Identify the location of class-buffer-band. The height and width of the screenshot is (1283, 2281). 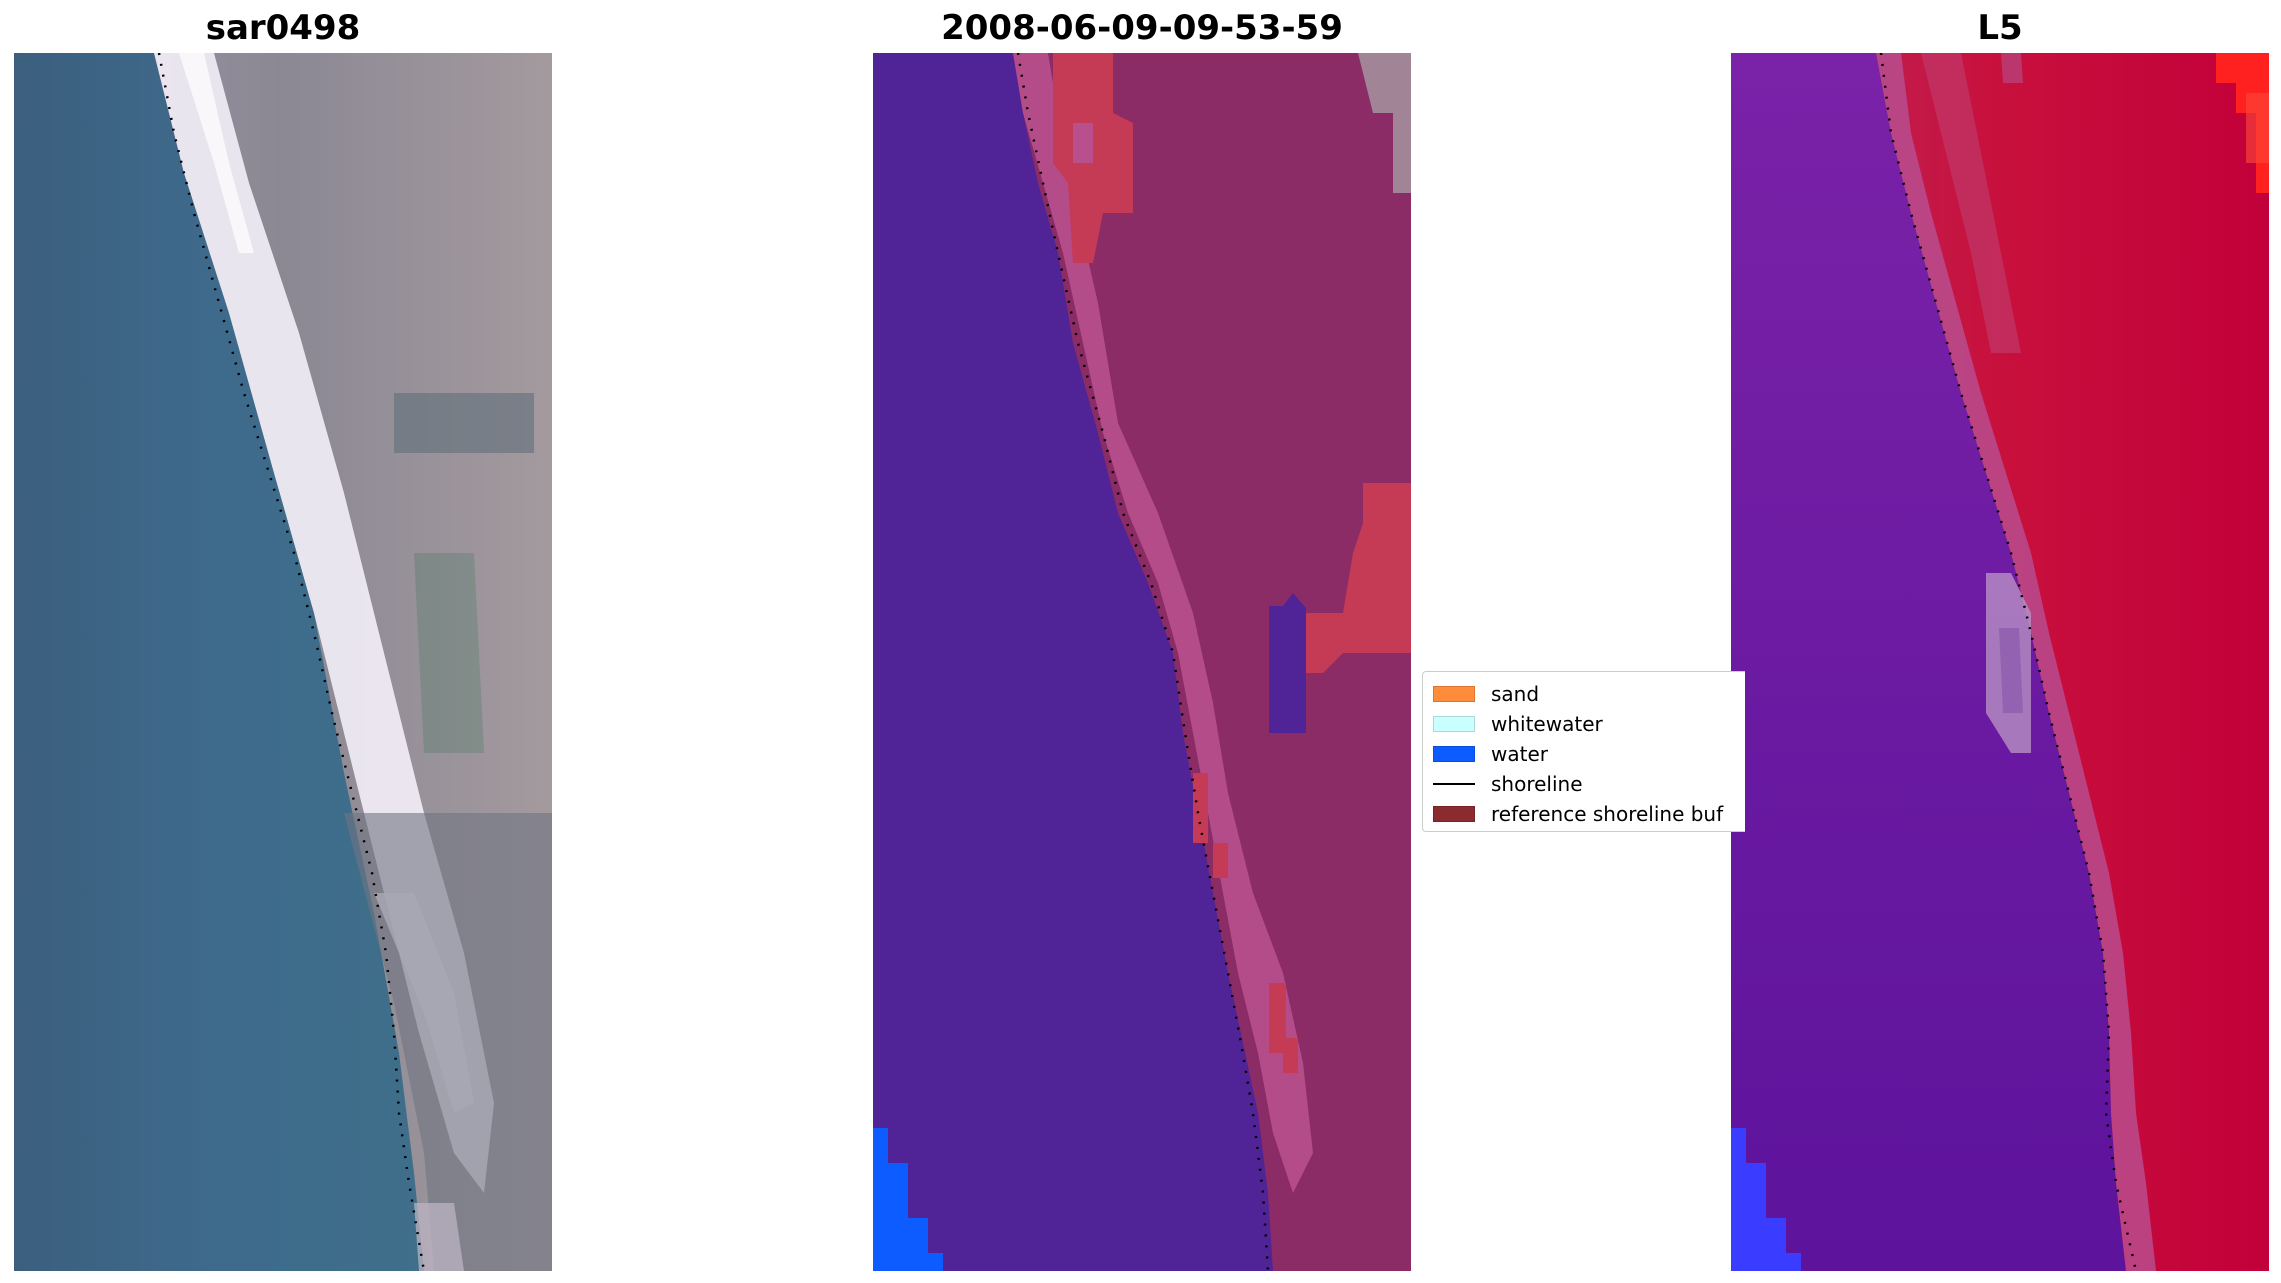
(1163, 623).